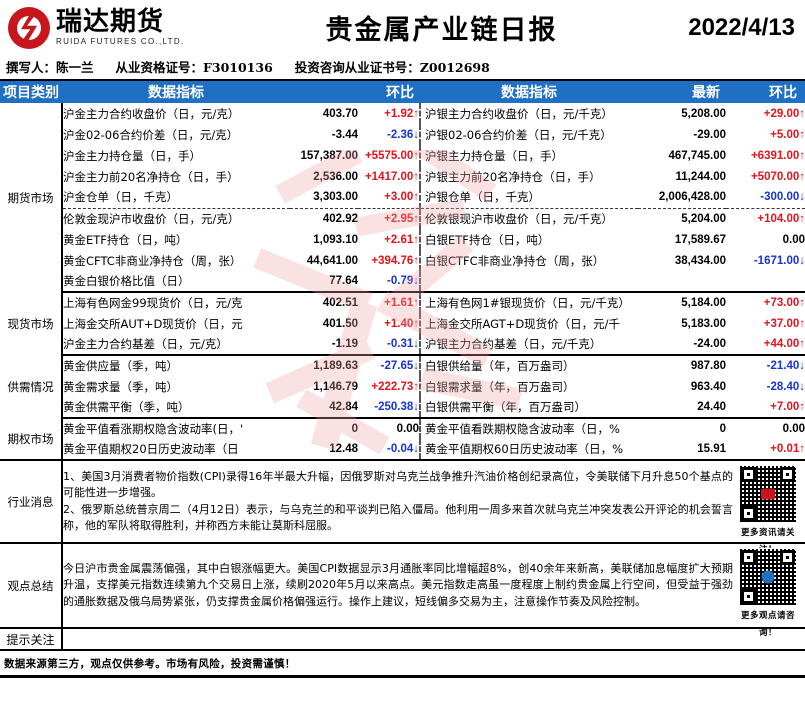 The height and width of the screenshot is (712, 805). What do you see at coordinates (176, 345) in the screenshot?
I see `indicator-name-left: 沪金主力合约基差（日，元/克）` at bounding box center [176, 345].